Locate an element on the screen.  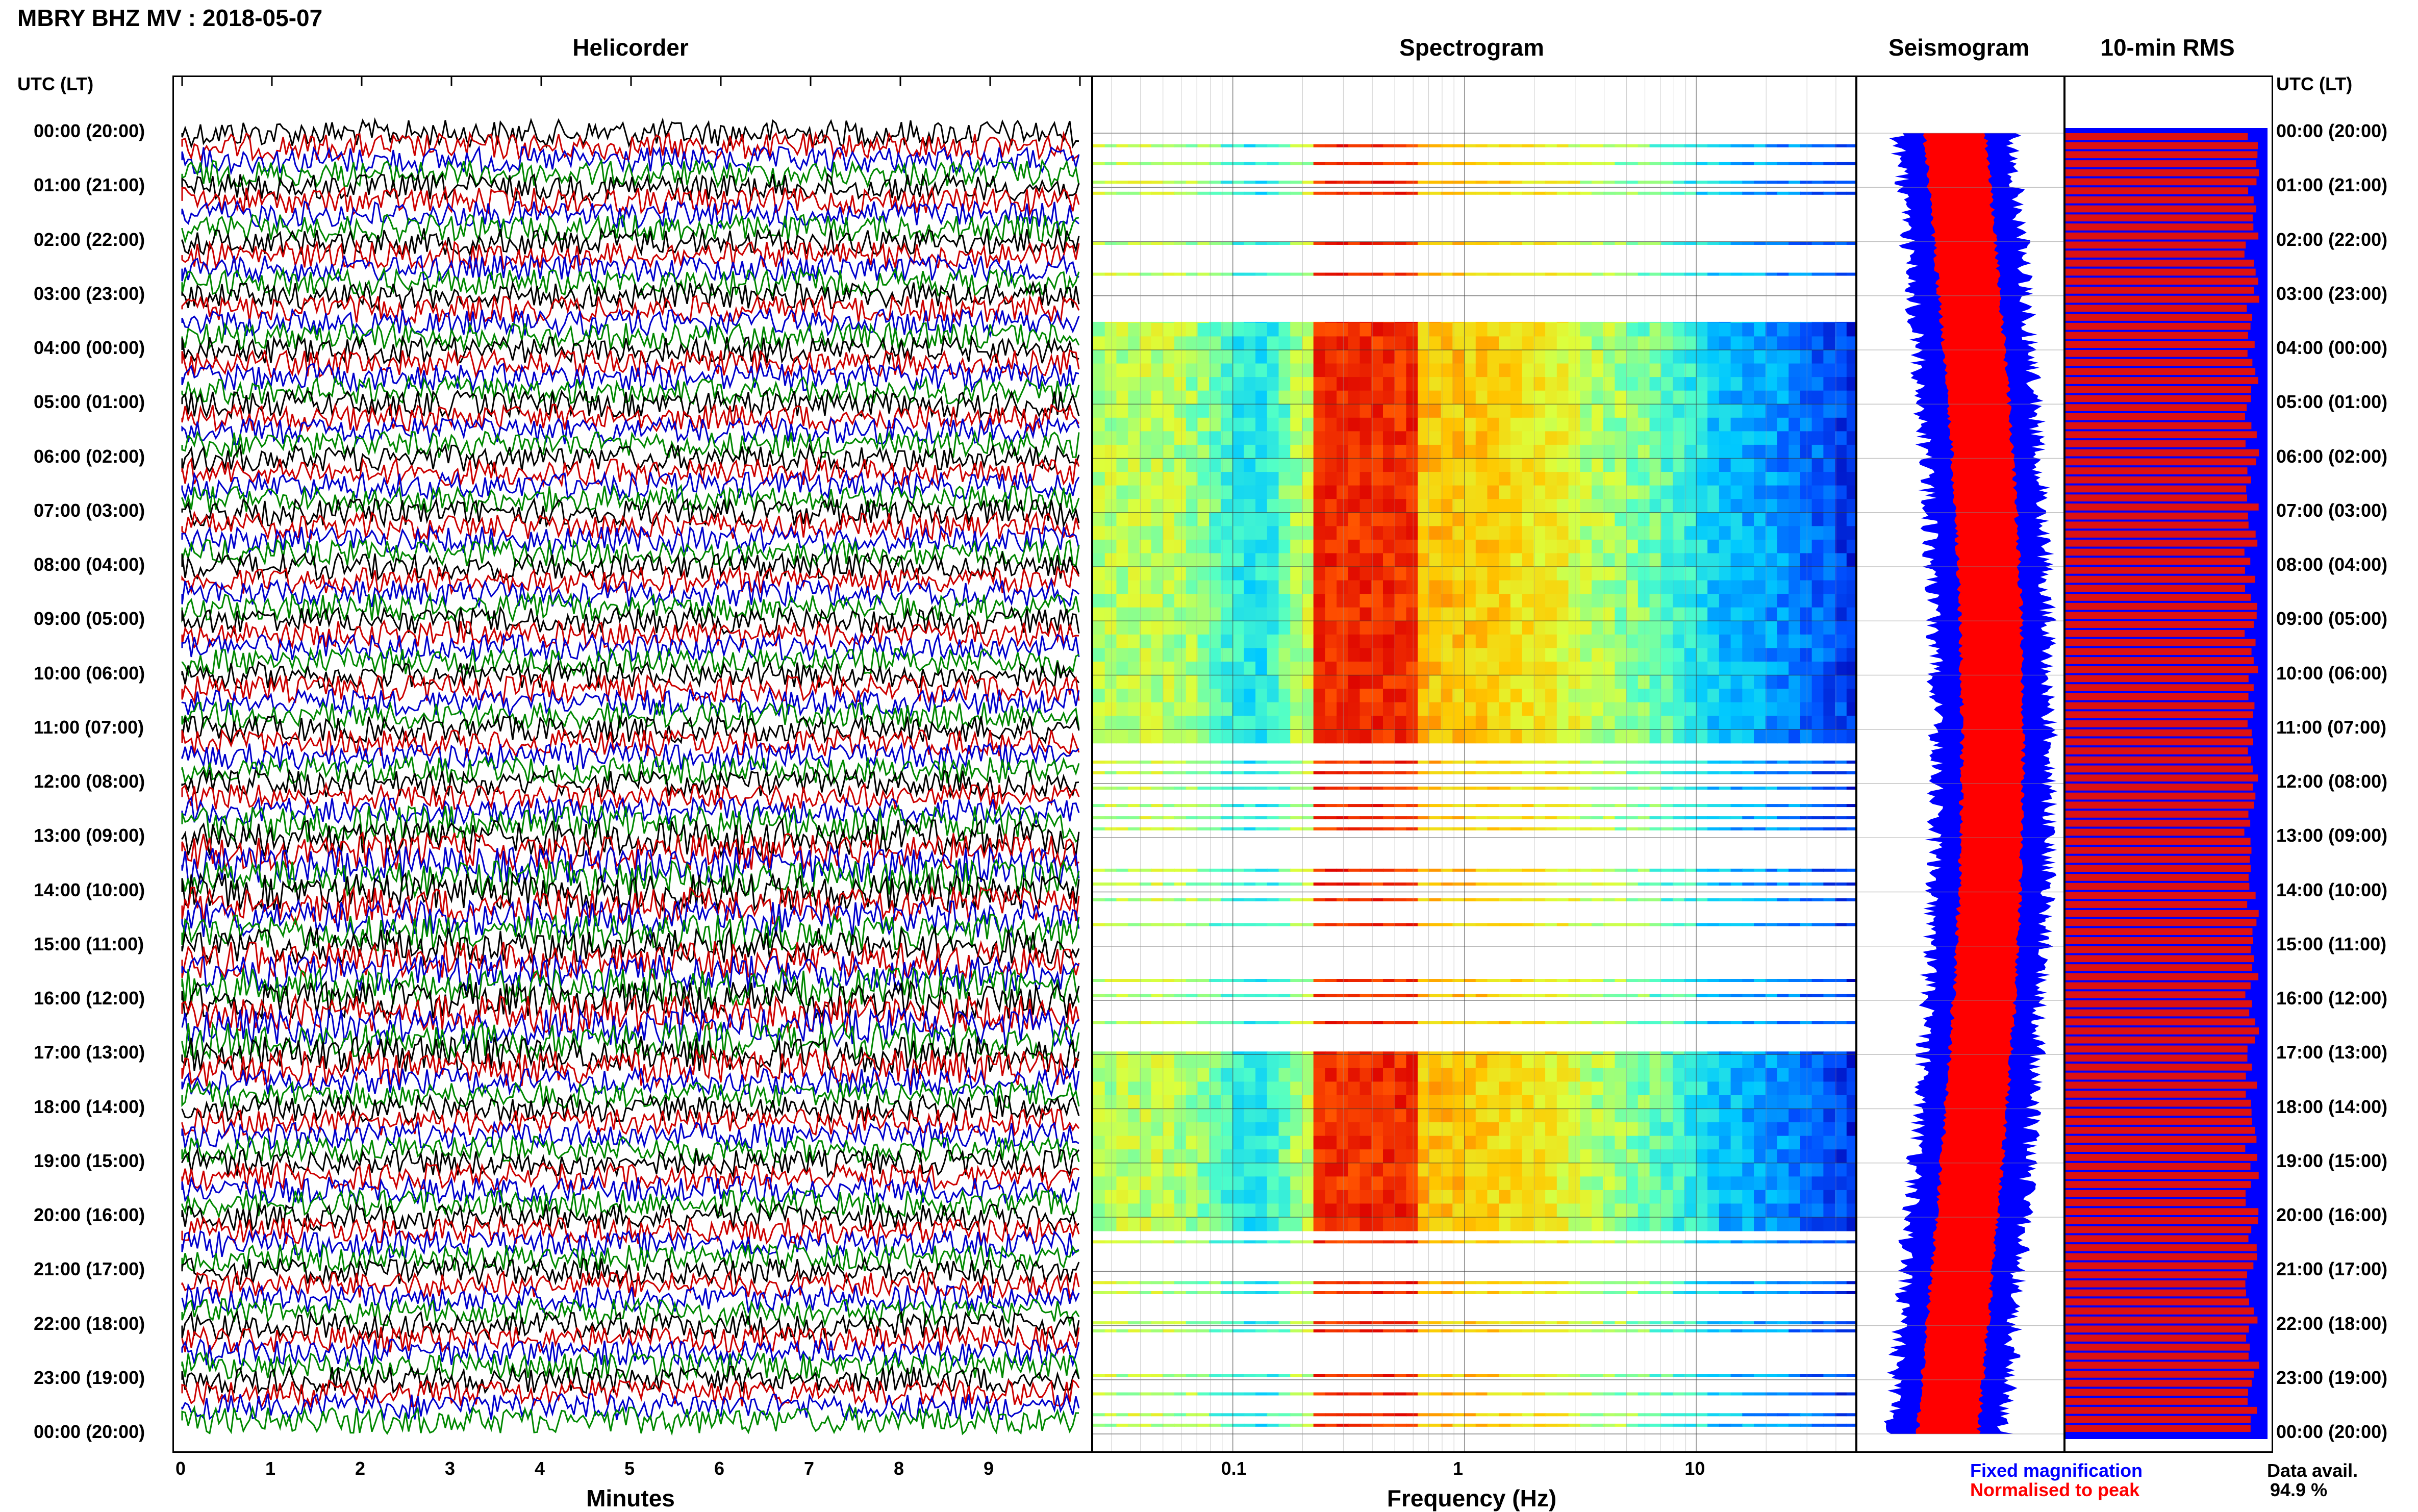
rms-panel is located at coordinates (2168, 764).